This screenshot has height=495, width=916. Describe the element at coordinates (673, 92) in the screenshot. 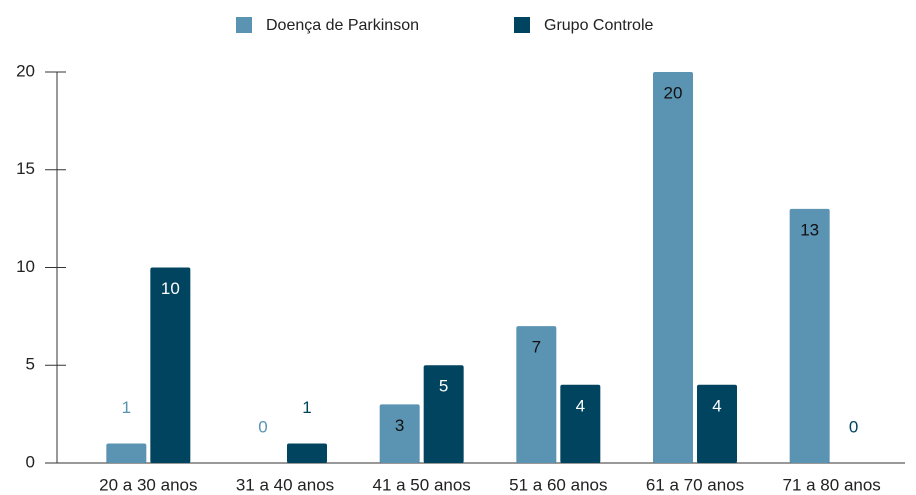

I see `data-label: 20` at that location.